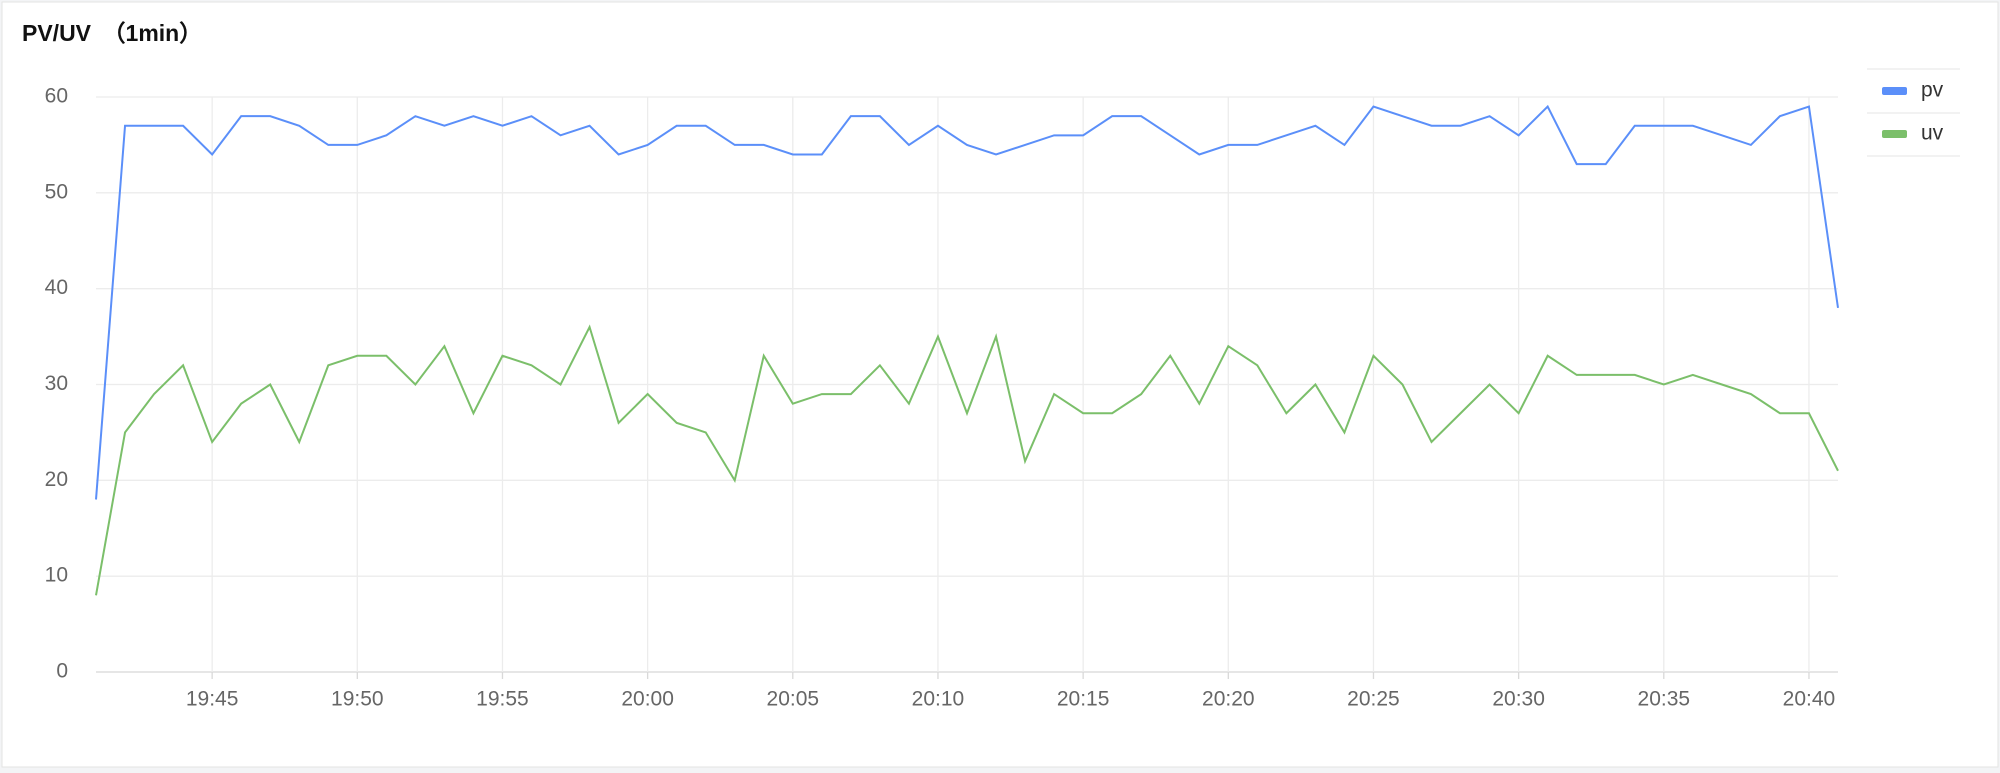  Describe the element at coordinates (212, 699) in the screenshot. I see `x-tick-label: 19:45` at that location.